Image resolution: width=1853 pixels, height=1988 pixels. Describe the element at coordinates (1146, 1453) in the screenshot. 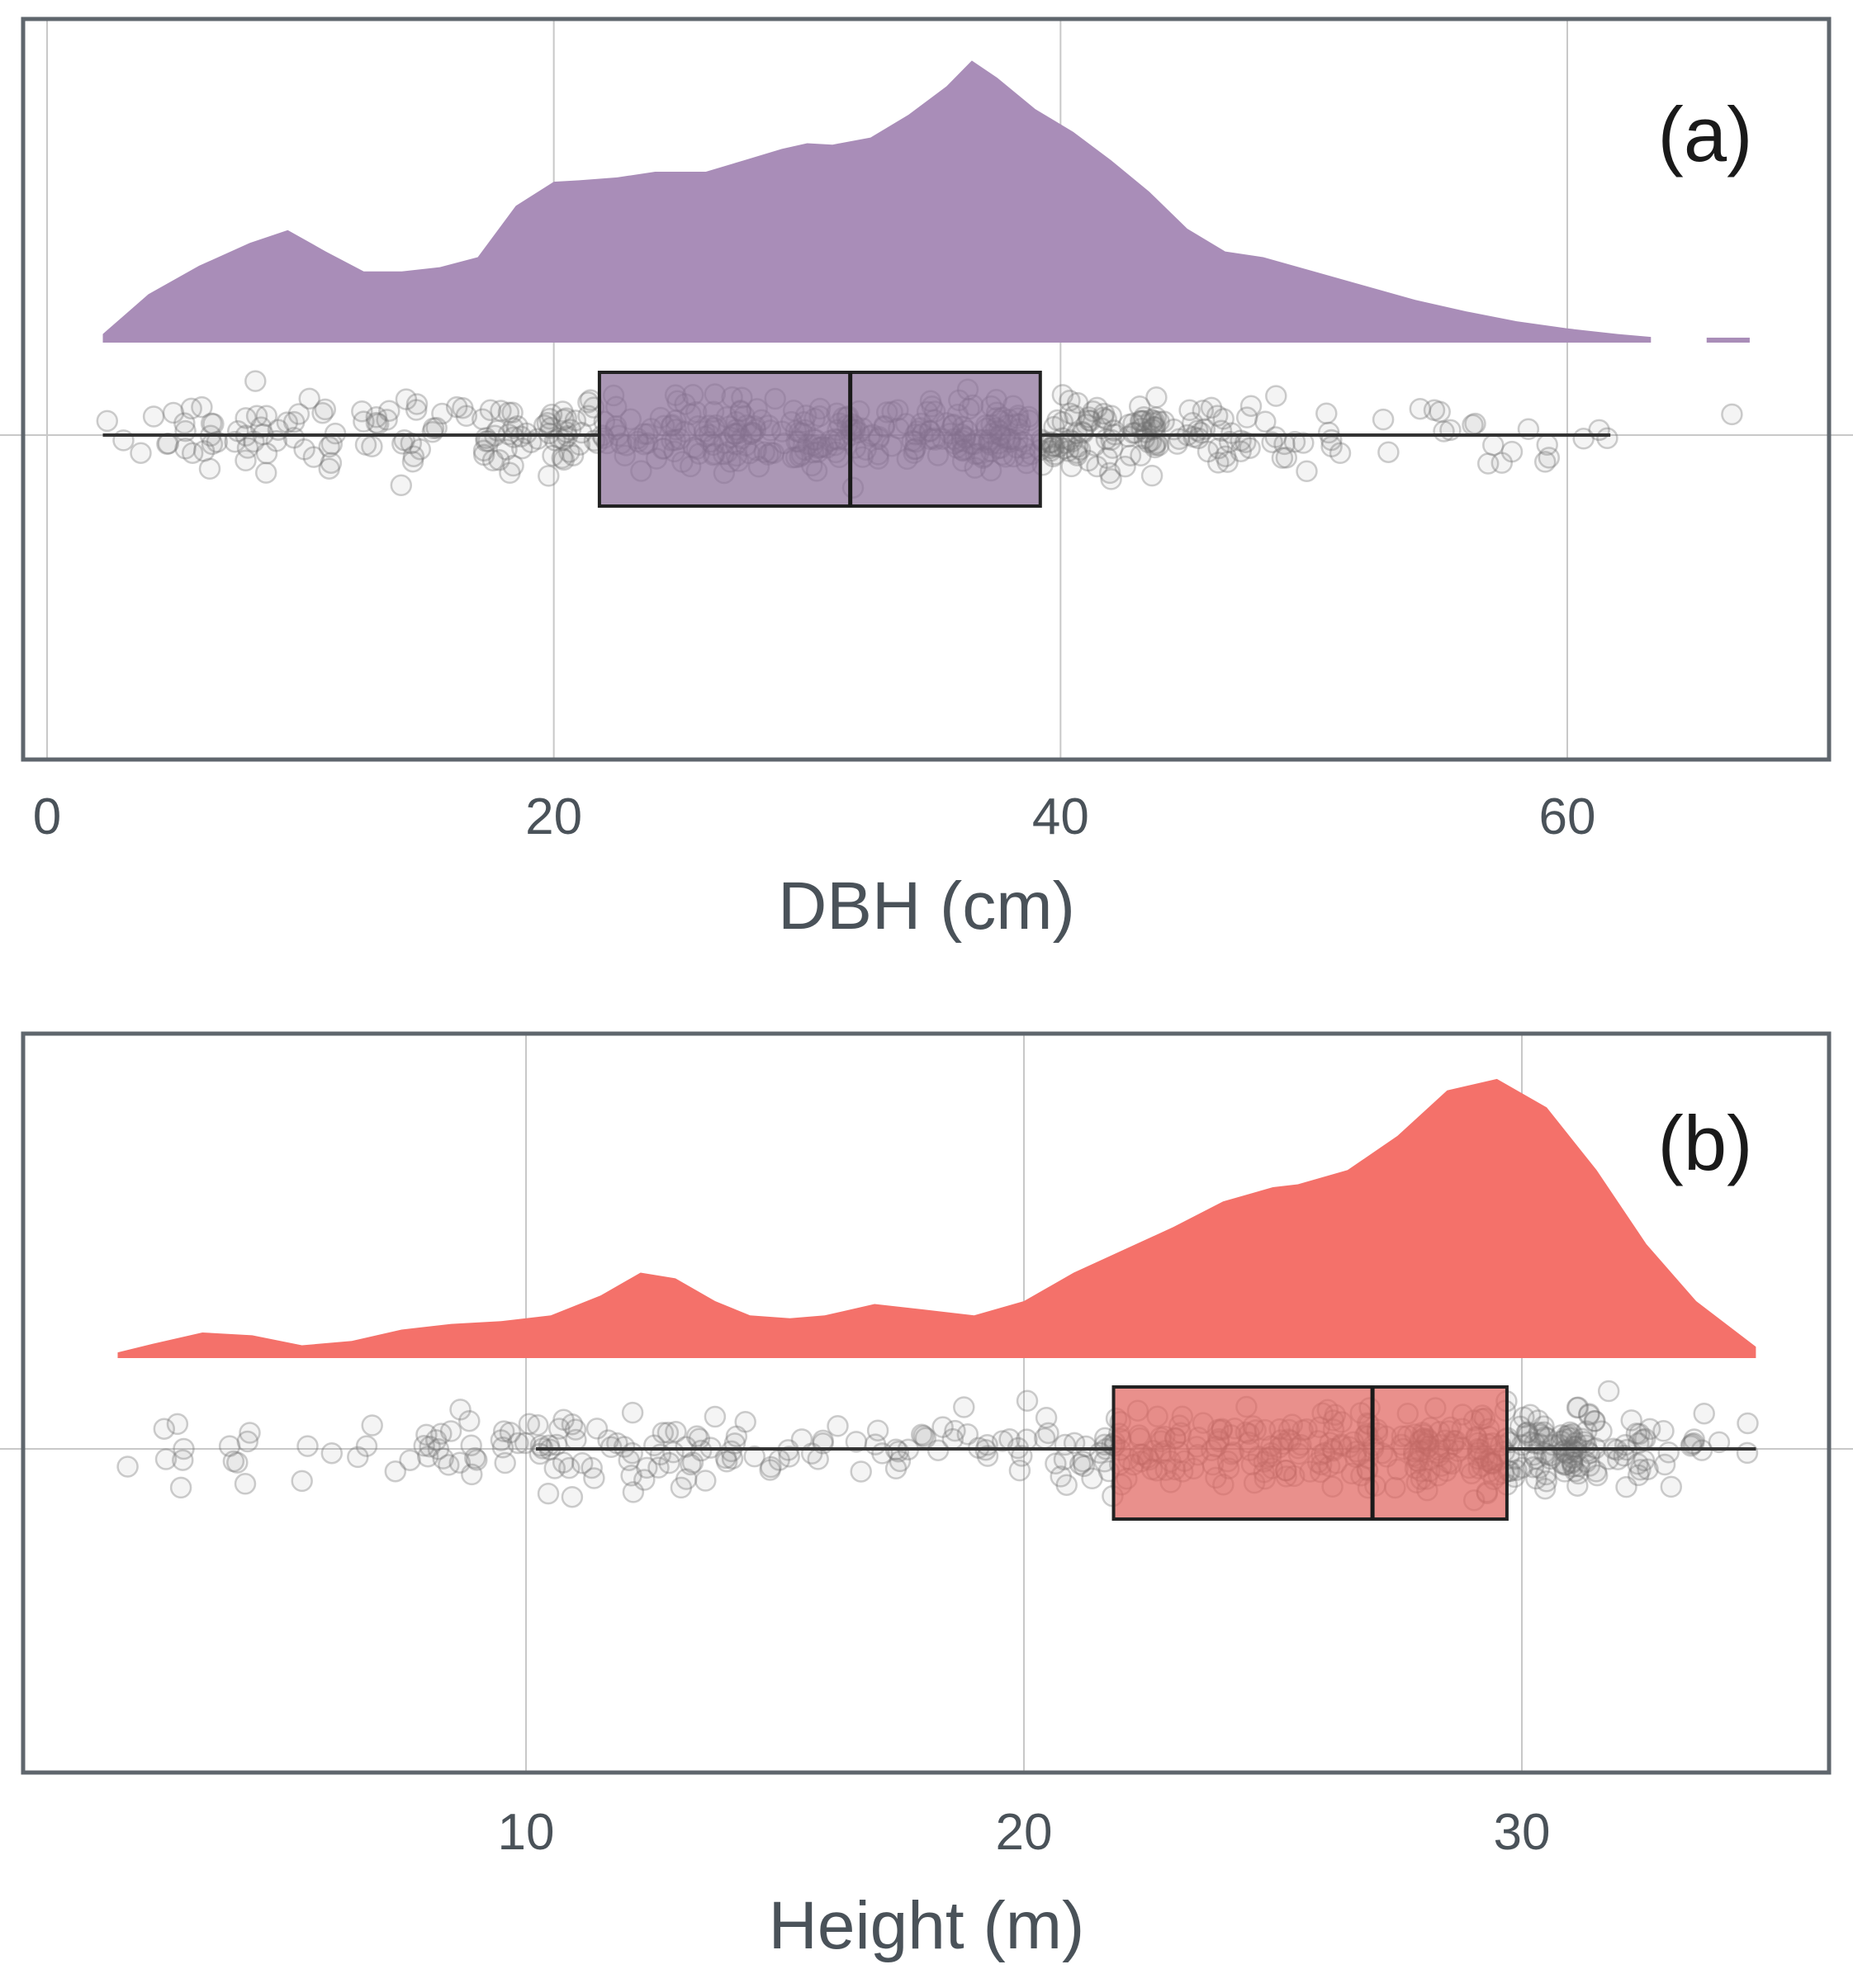

I see `boxplot-height` at that location.